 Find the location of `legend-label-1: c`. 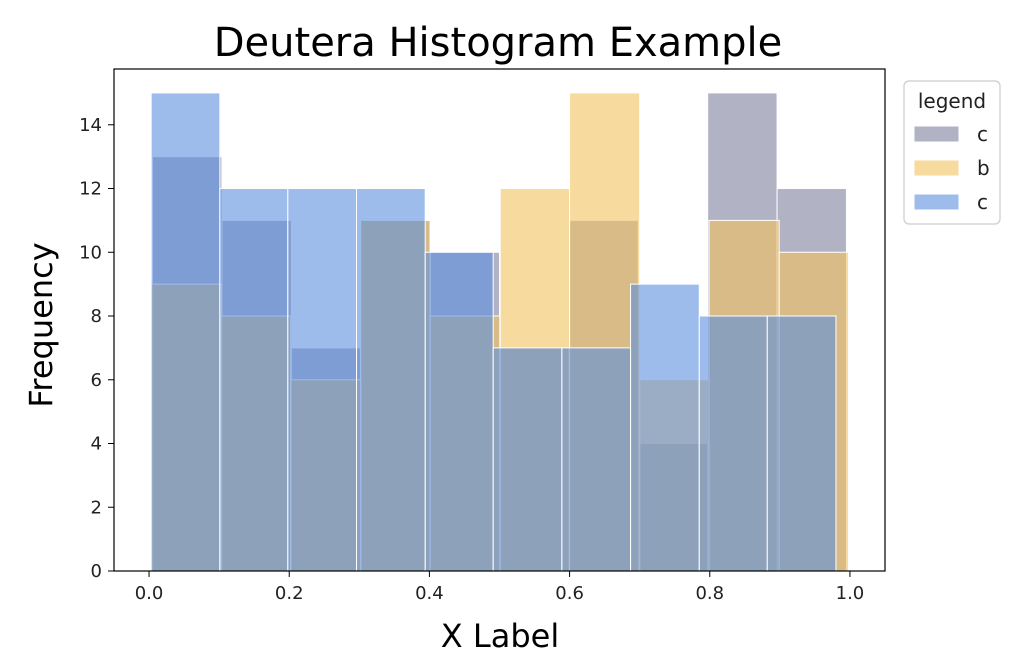

legend-label-1: c is located at coordinates (982, 134).